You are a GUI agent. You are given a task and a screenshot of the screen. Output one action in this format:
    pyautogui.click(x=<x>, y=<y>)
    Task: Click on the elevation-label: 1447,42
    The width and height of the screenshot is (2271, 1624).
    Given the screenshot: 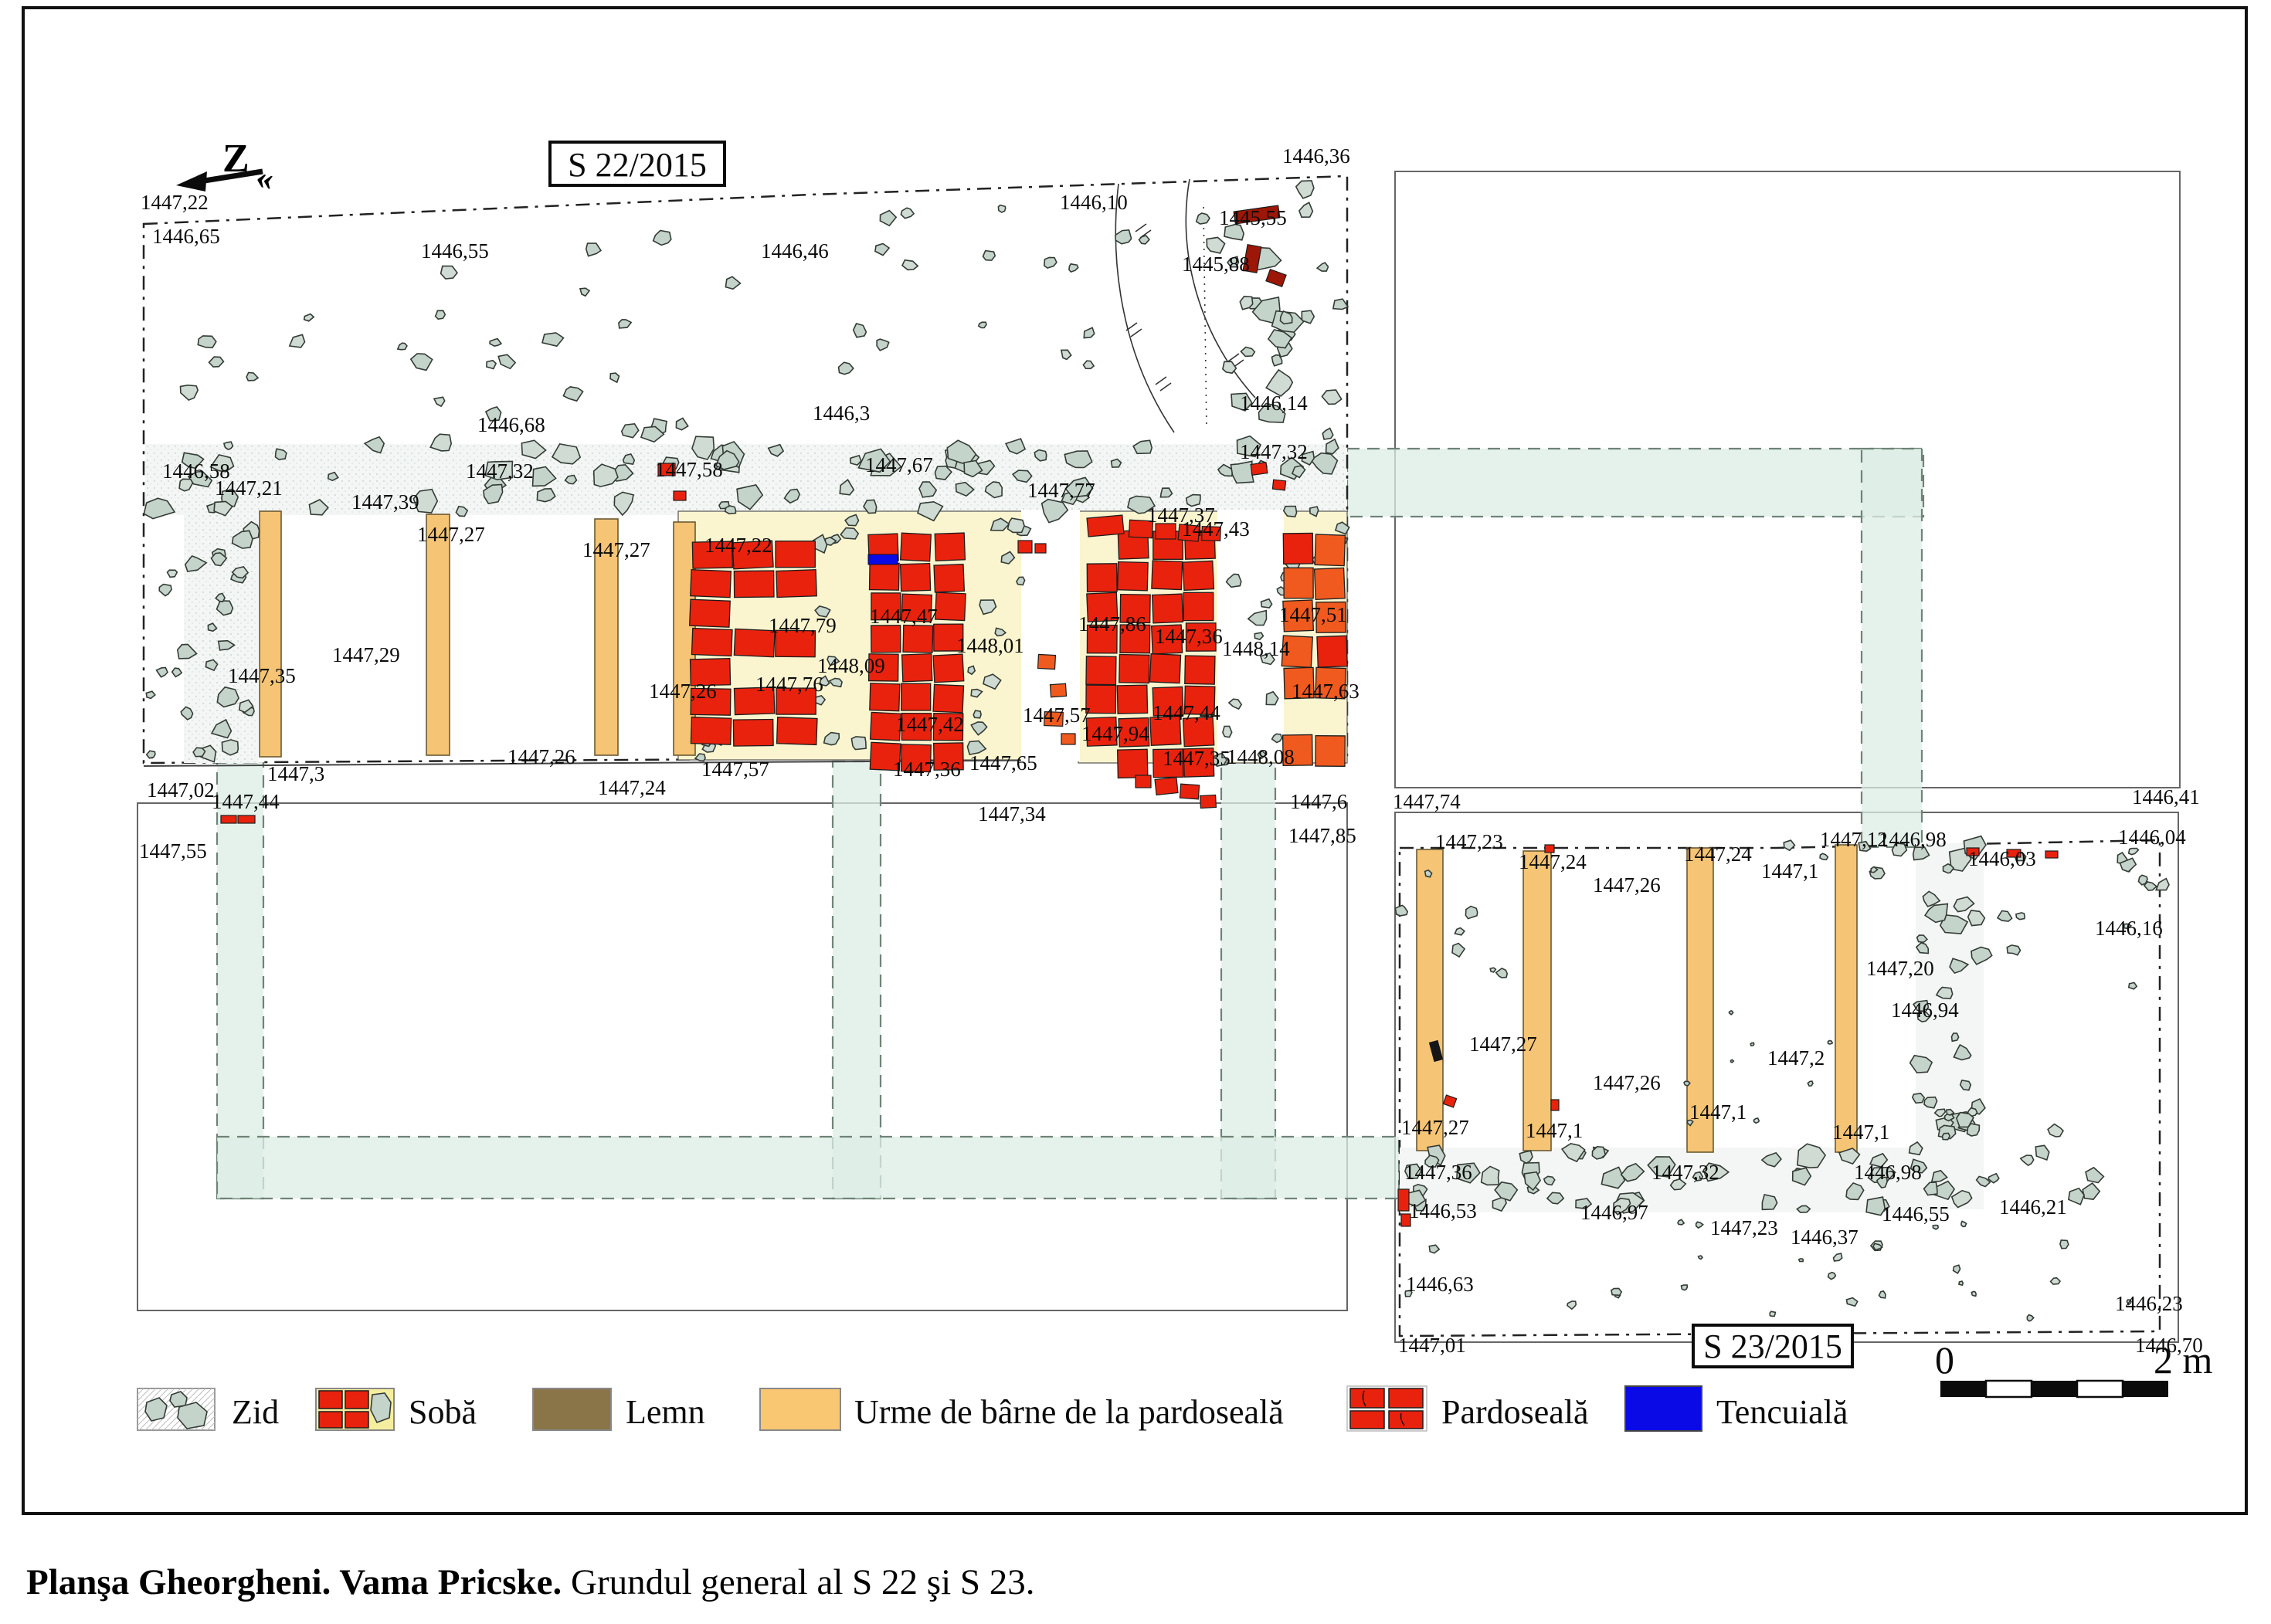 What is the action you would take?
    pyautogui.click(x=930, y=724)
    